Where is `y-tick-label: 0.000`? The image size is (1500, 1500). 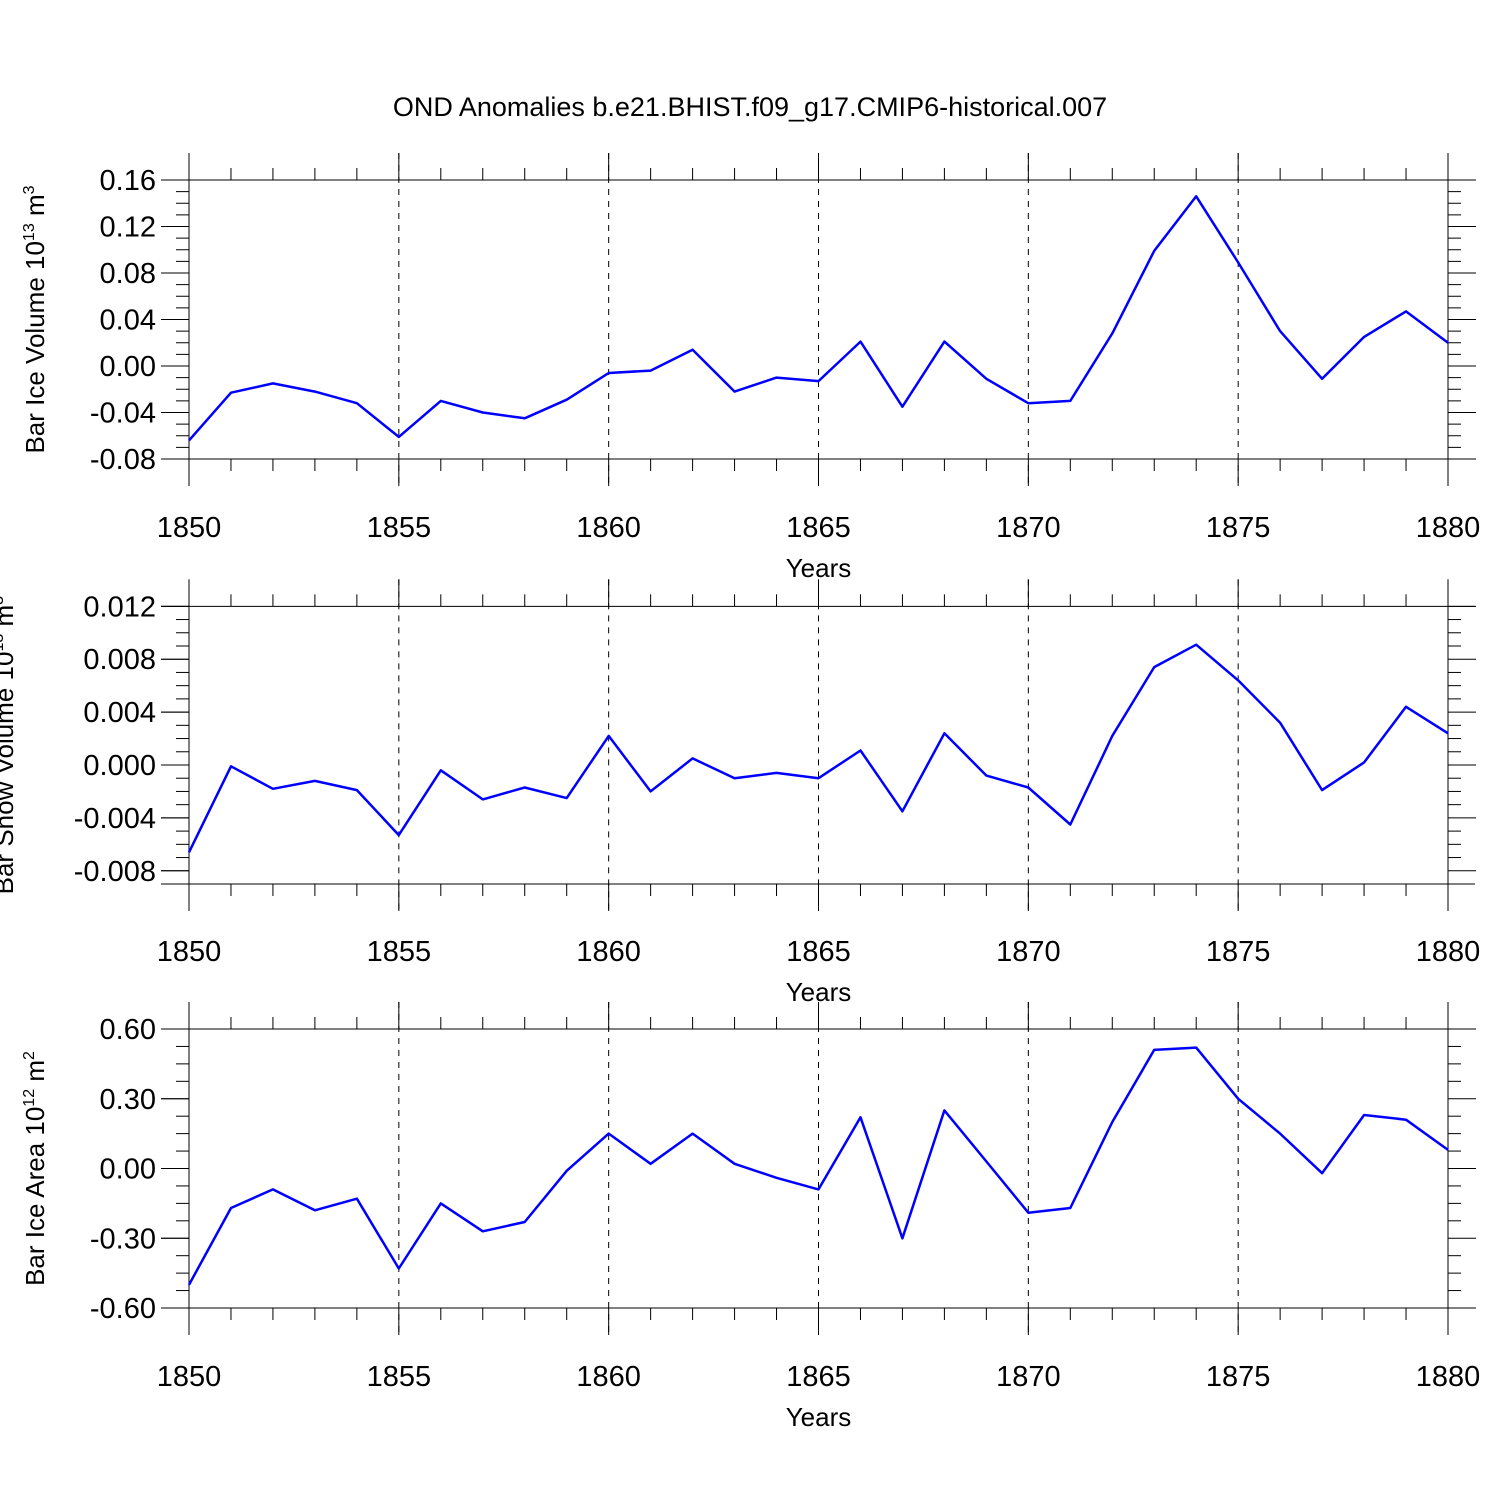 y-tick-label: 0.000 is located at coordinates (119, 766).